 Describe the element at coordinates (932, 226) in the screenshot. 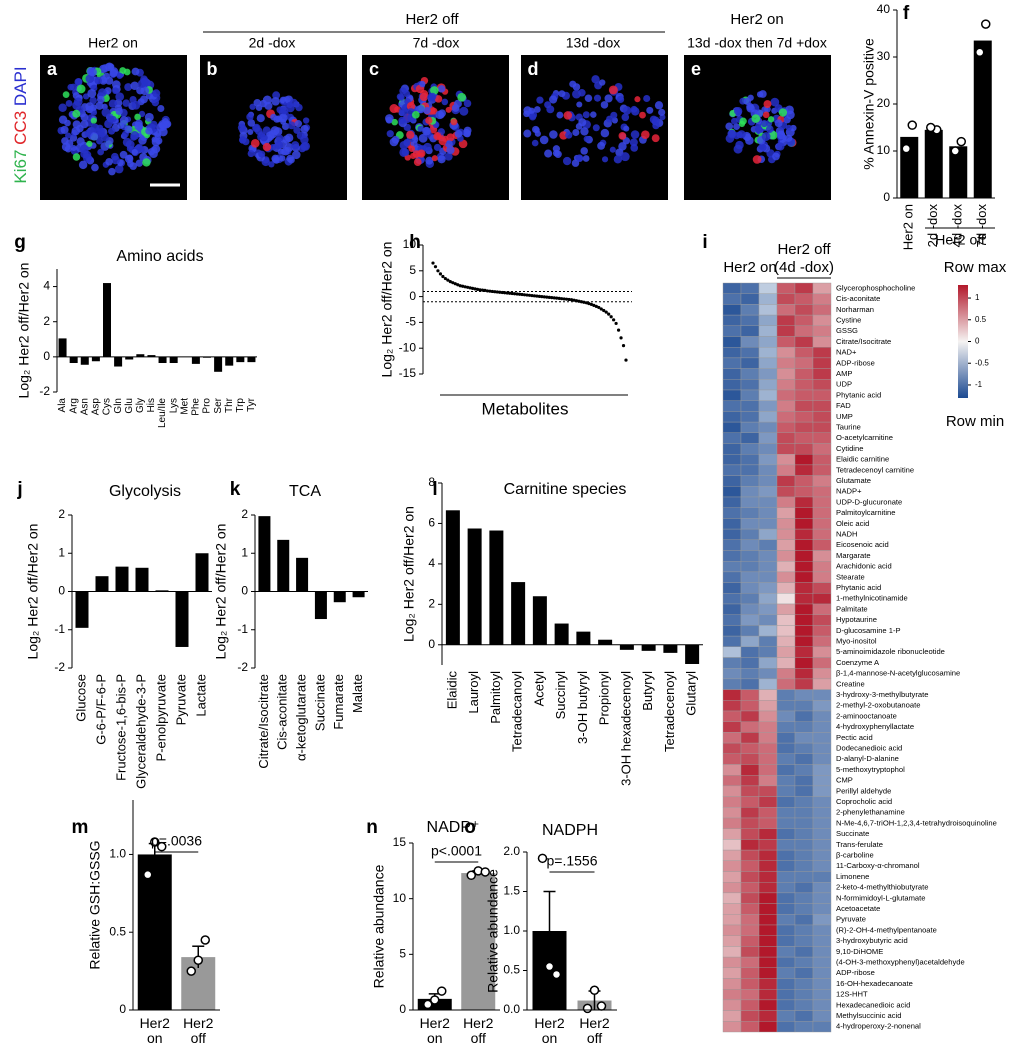

I see `x-tick-label: 2d -dox` at that location.